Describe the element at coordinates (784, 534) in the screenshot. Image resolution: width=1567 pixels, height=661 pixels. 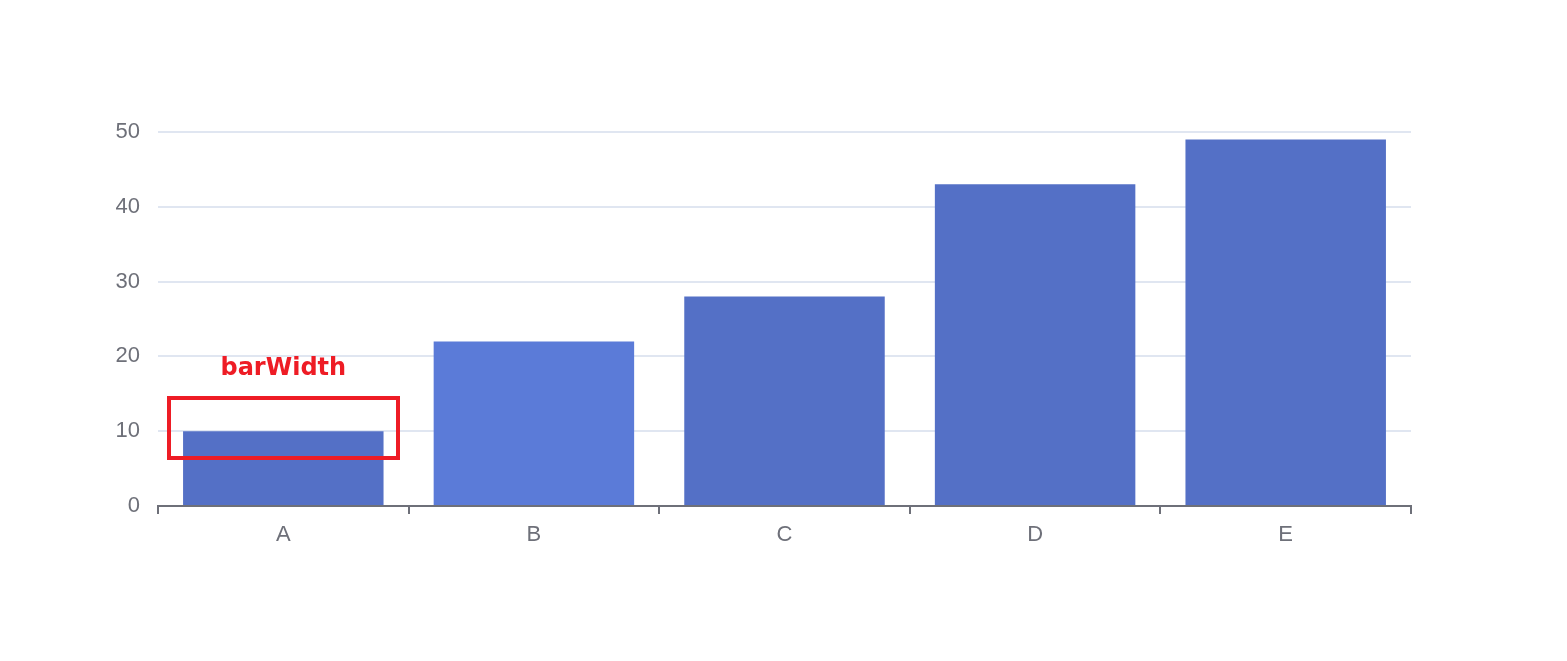
I see `x-tick-label: C` at that location.